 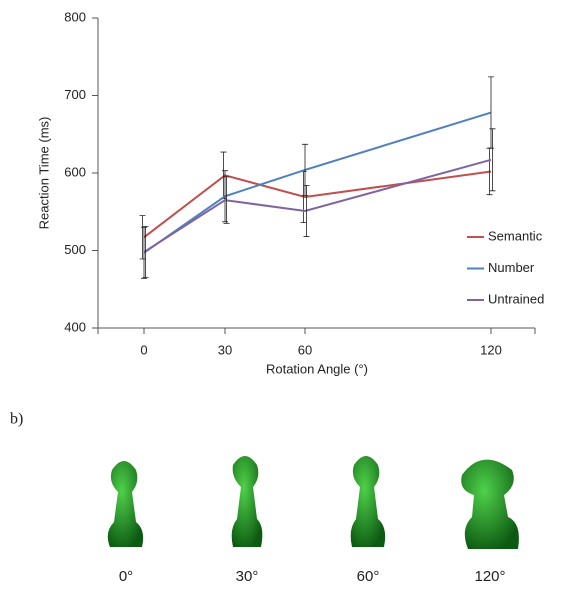 What do you see at coordinates (511, 267) in the screenshot?
I see `legend-label: Number` at bounding box center [511, 267].